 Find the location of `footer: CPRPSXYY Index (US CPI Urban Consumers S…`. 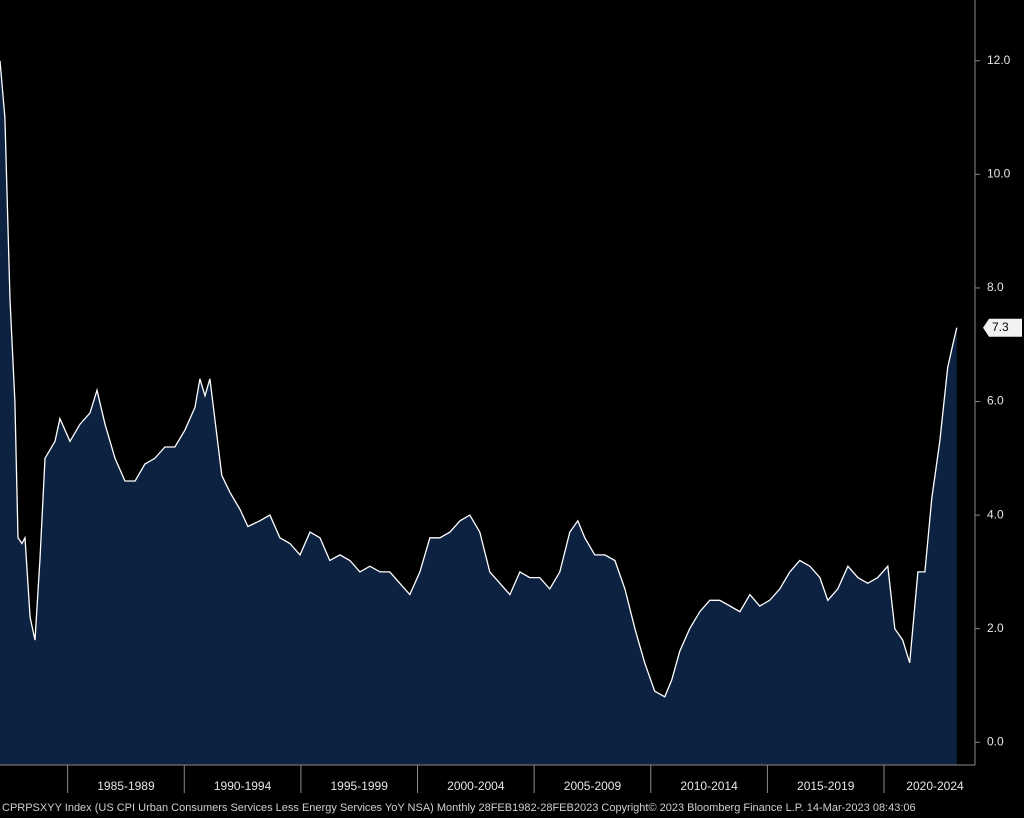

footer: CPRPSXYY Index (US CPI Urban Consumers S… is located at coordinates (459, 808).